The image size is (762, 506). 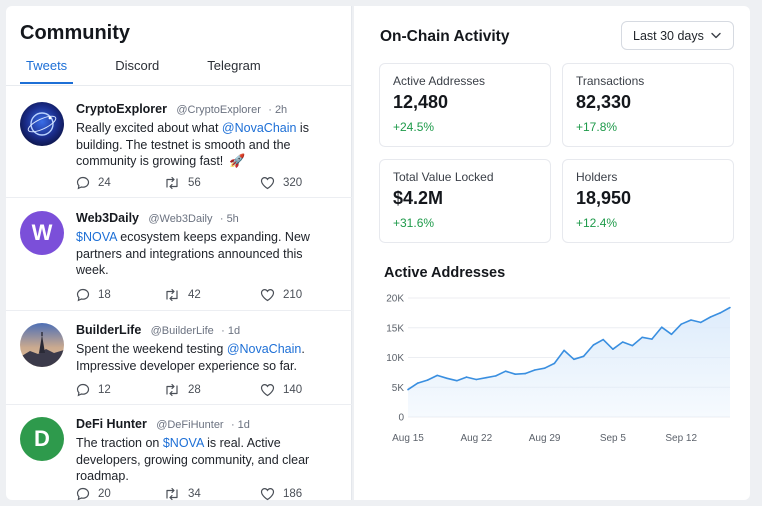 What do you see at coordinates (604, 102) in the screenshot?
I see `stat-value: 82,330` at bounding box center [604, 102].